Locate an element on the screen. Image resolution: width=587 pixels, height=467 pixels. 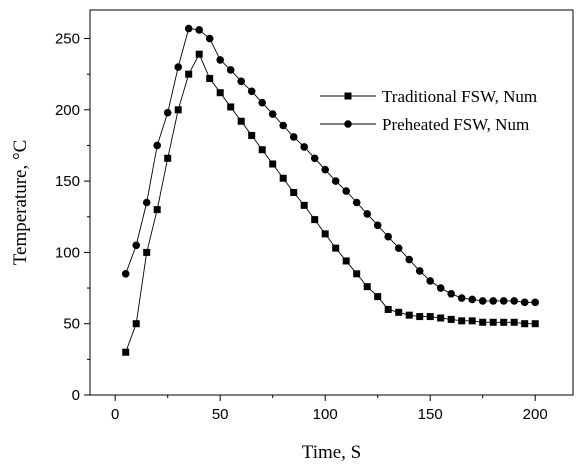
legend-item-preheated-fsw: Preheated FSW, Num is located at coordinates (424, 124).